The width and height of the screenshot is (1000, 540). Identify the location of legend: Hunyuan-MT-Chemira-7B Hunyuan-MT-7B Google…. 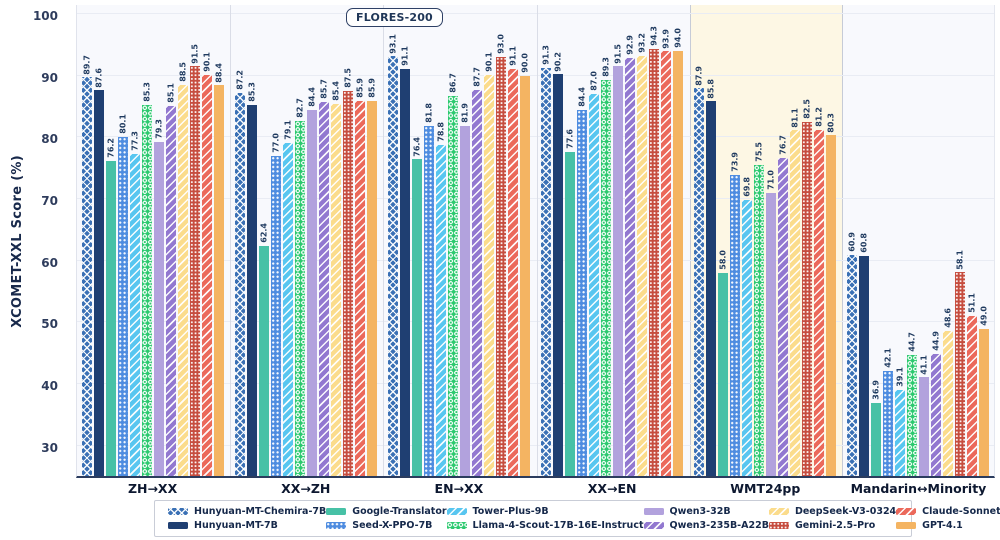
(577, 518).